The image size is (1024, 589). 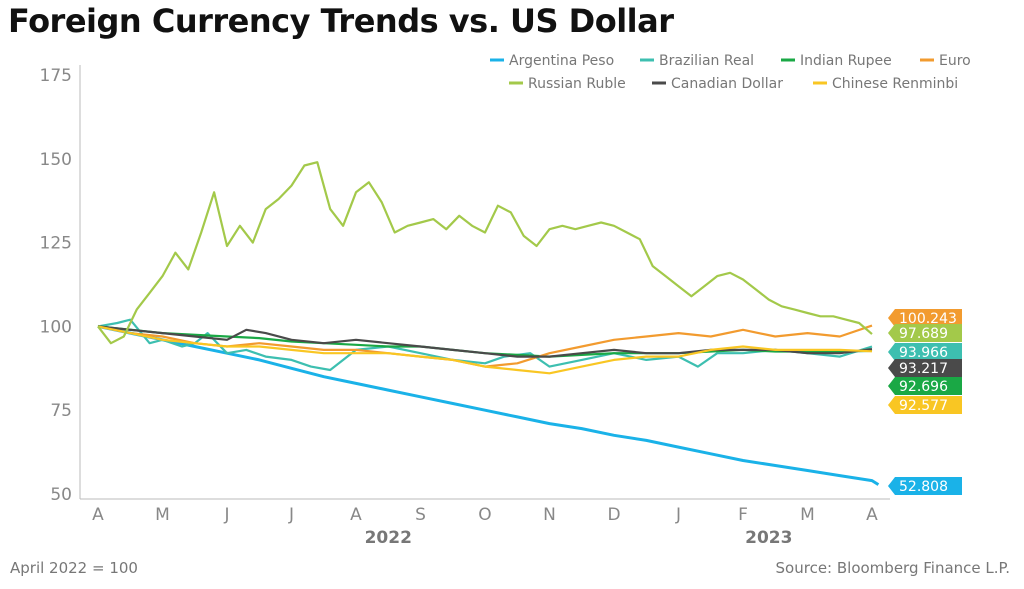 I want to click on baseline-note: April 2022 = 100, so click(x=74, y=568).